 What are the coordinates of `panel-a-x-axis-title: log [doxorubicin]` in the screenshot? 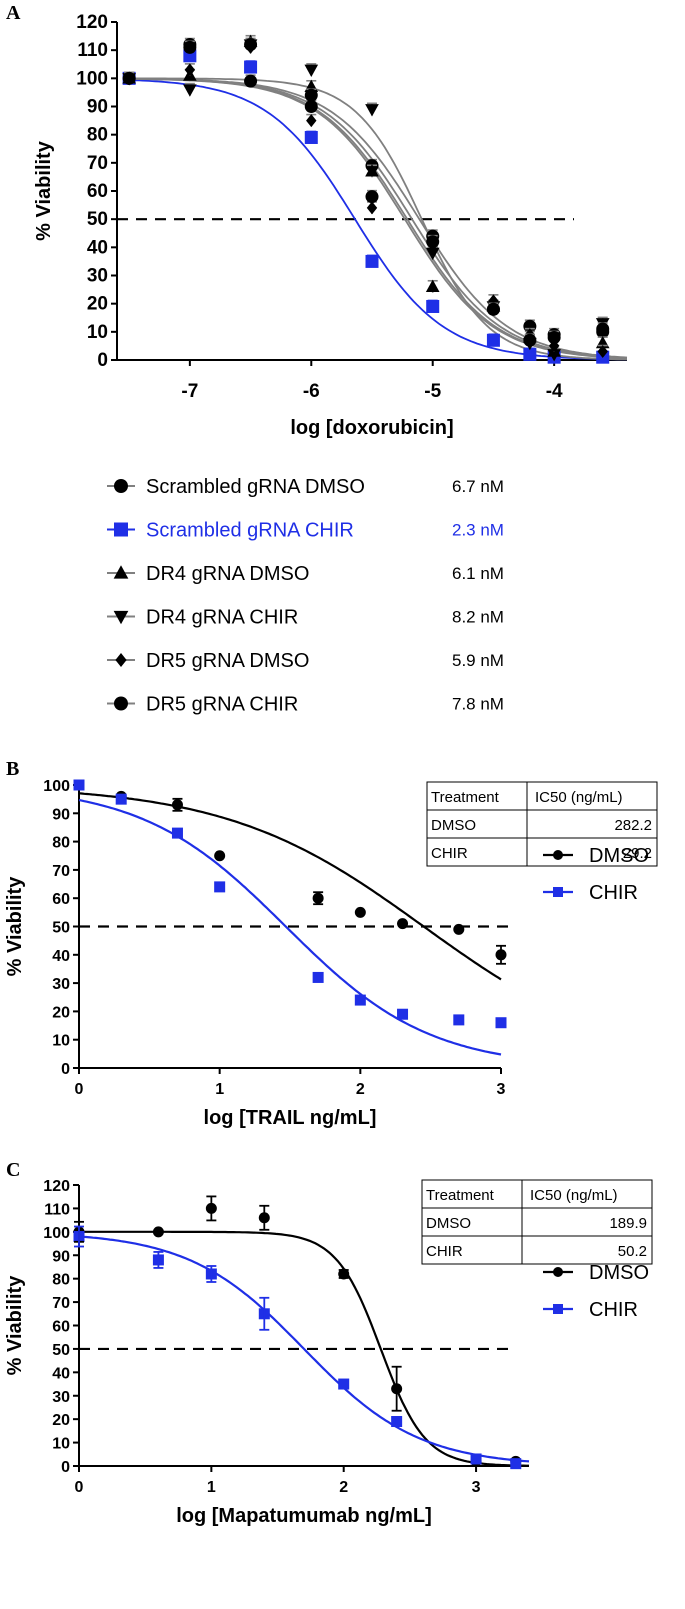 It's located at (371, 428).